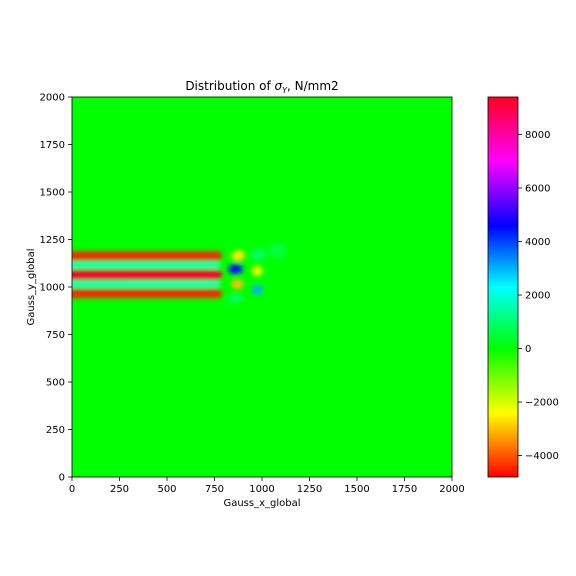  I want to click on colorbar-tick-label: 0, so click(528, 349).